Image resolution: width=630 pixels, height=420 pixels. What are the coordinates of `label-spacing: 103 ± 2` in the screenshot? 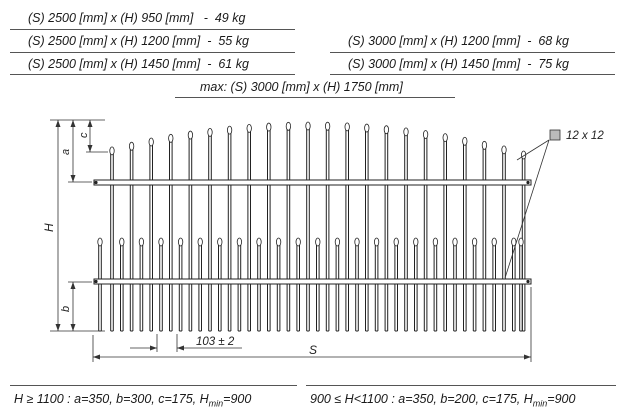 It's located at (215, 342).